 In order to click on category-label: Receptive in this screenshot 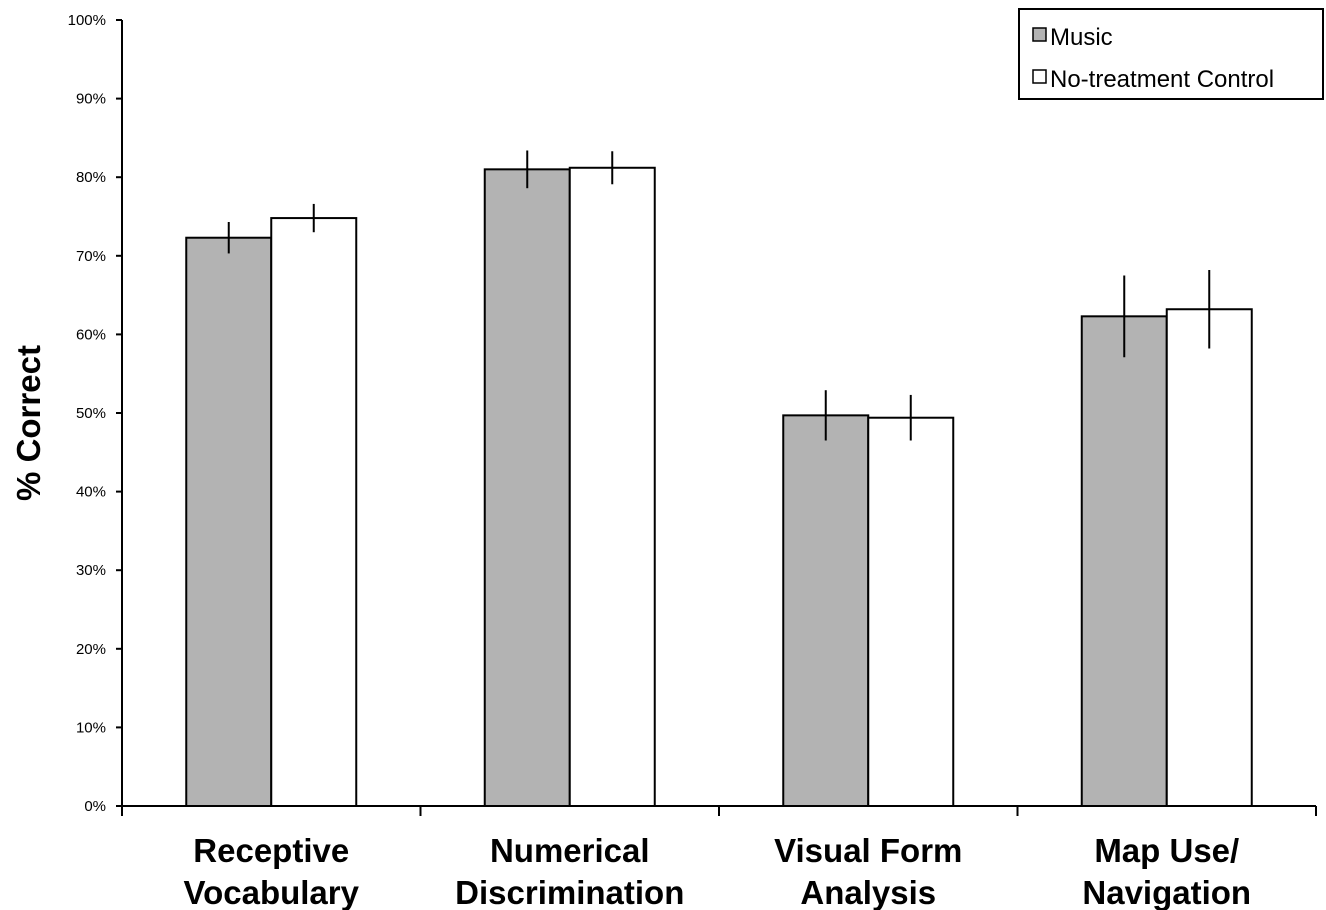, I will do `click(271, 850)`.